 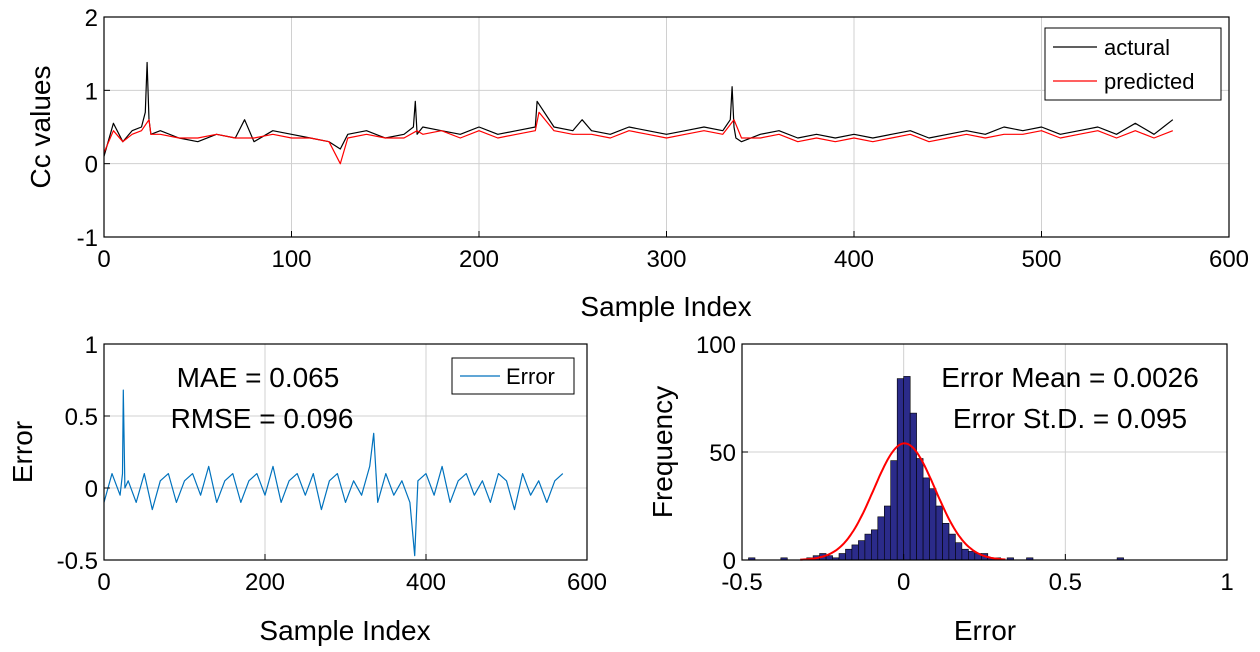 I want to click on top-chart-x-tick-200: 200, so click(x=479, y=259).